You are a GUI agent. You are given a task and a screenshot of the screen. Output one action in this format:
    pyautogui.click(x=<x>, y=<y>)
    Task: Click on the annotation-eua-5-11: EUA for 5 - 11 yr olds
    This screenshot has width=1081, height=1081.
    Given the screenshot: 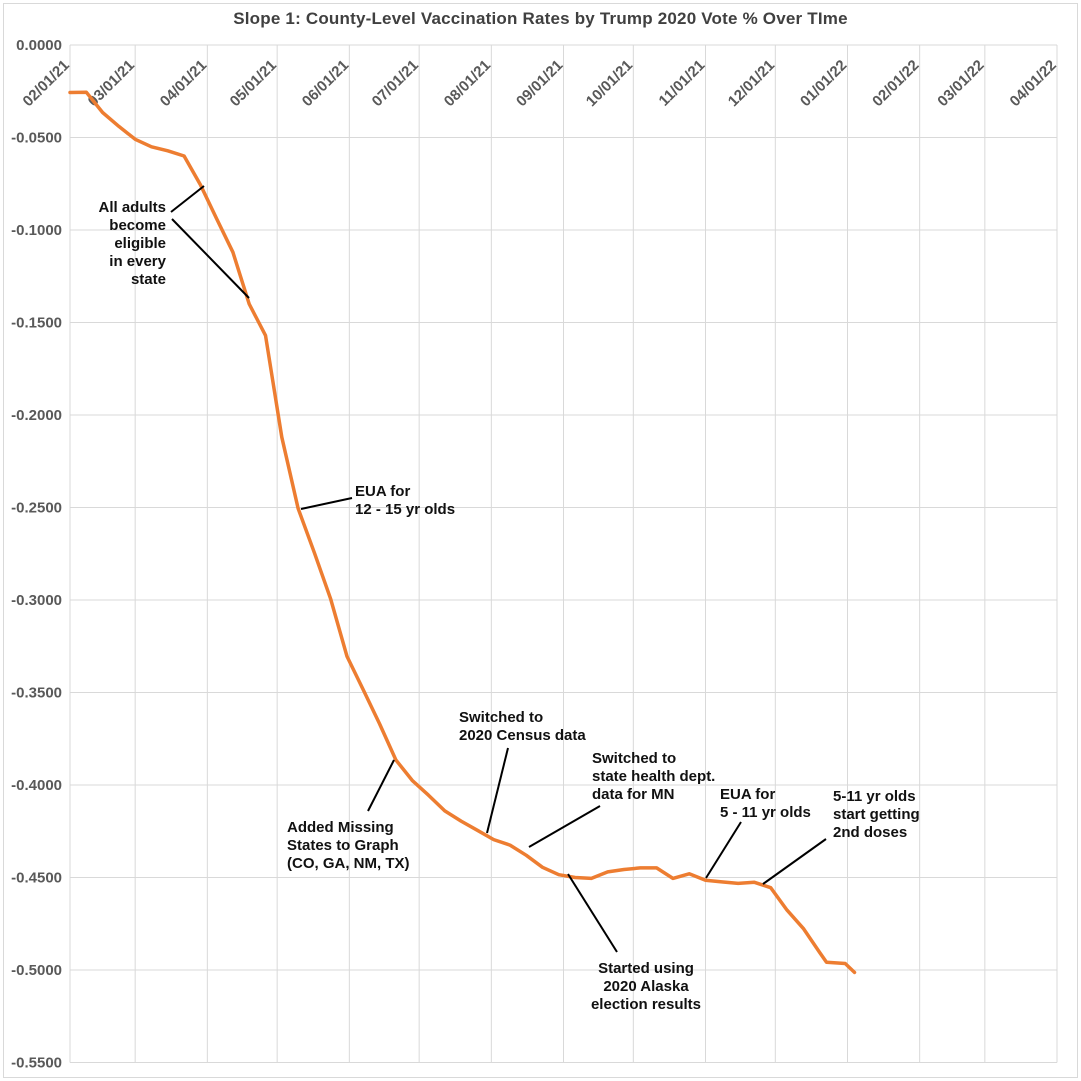 What is the action you would take?
    pyautogui.click(x=765, y=803)
    